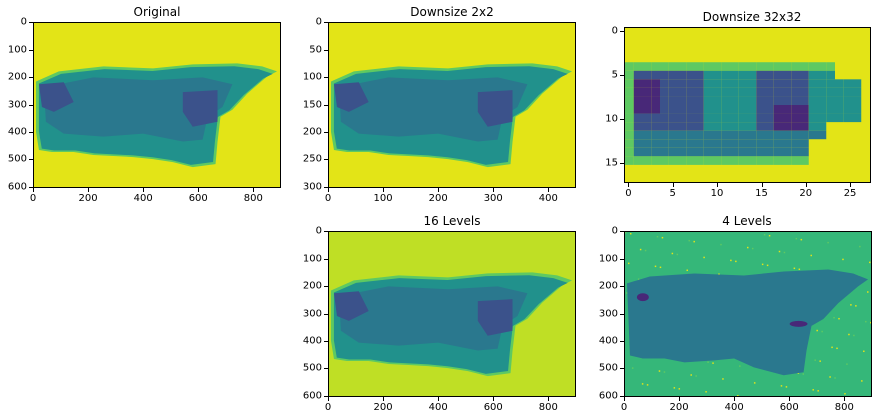 The image size is (877, 420). I want to click on image-downsize-2x2, so click(452, 105).